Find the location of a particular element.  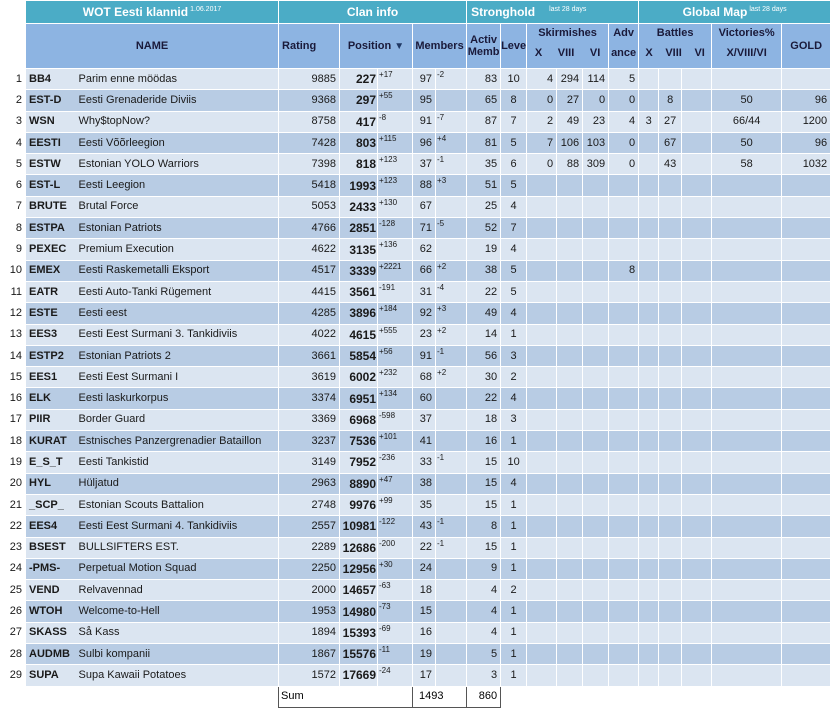

advance-value: 0 is located at coordinates (624, 100).